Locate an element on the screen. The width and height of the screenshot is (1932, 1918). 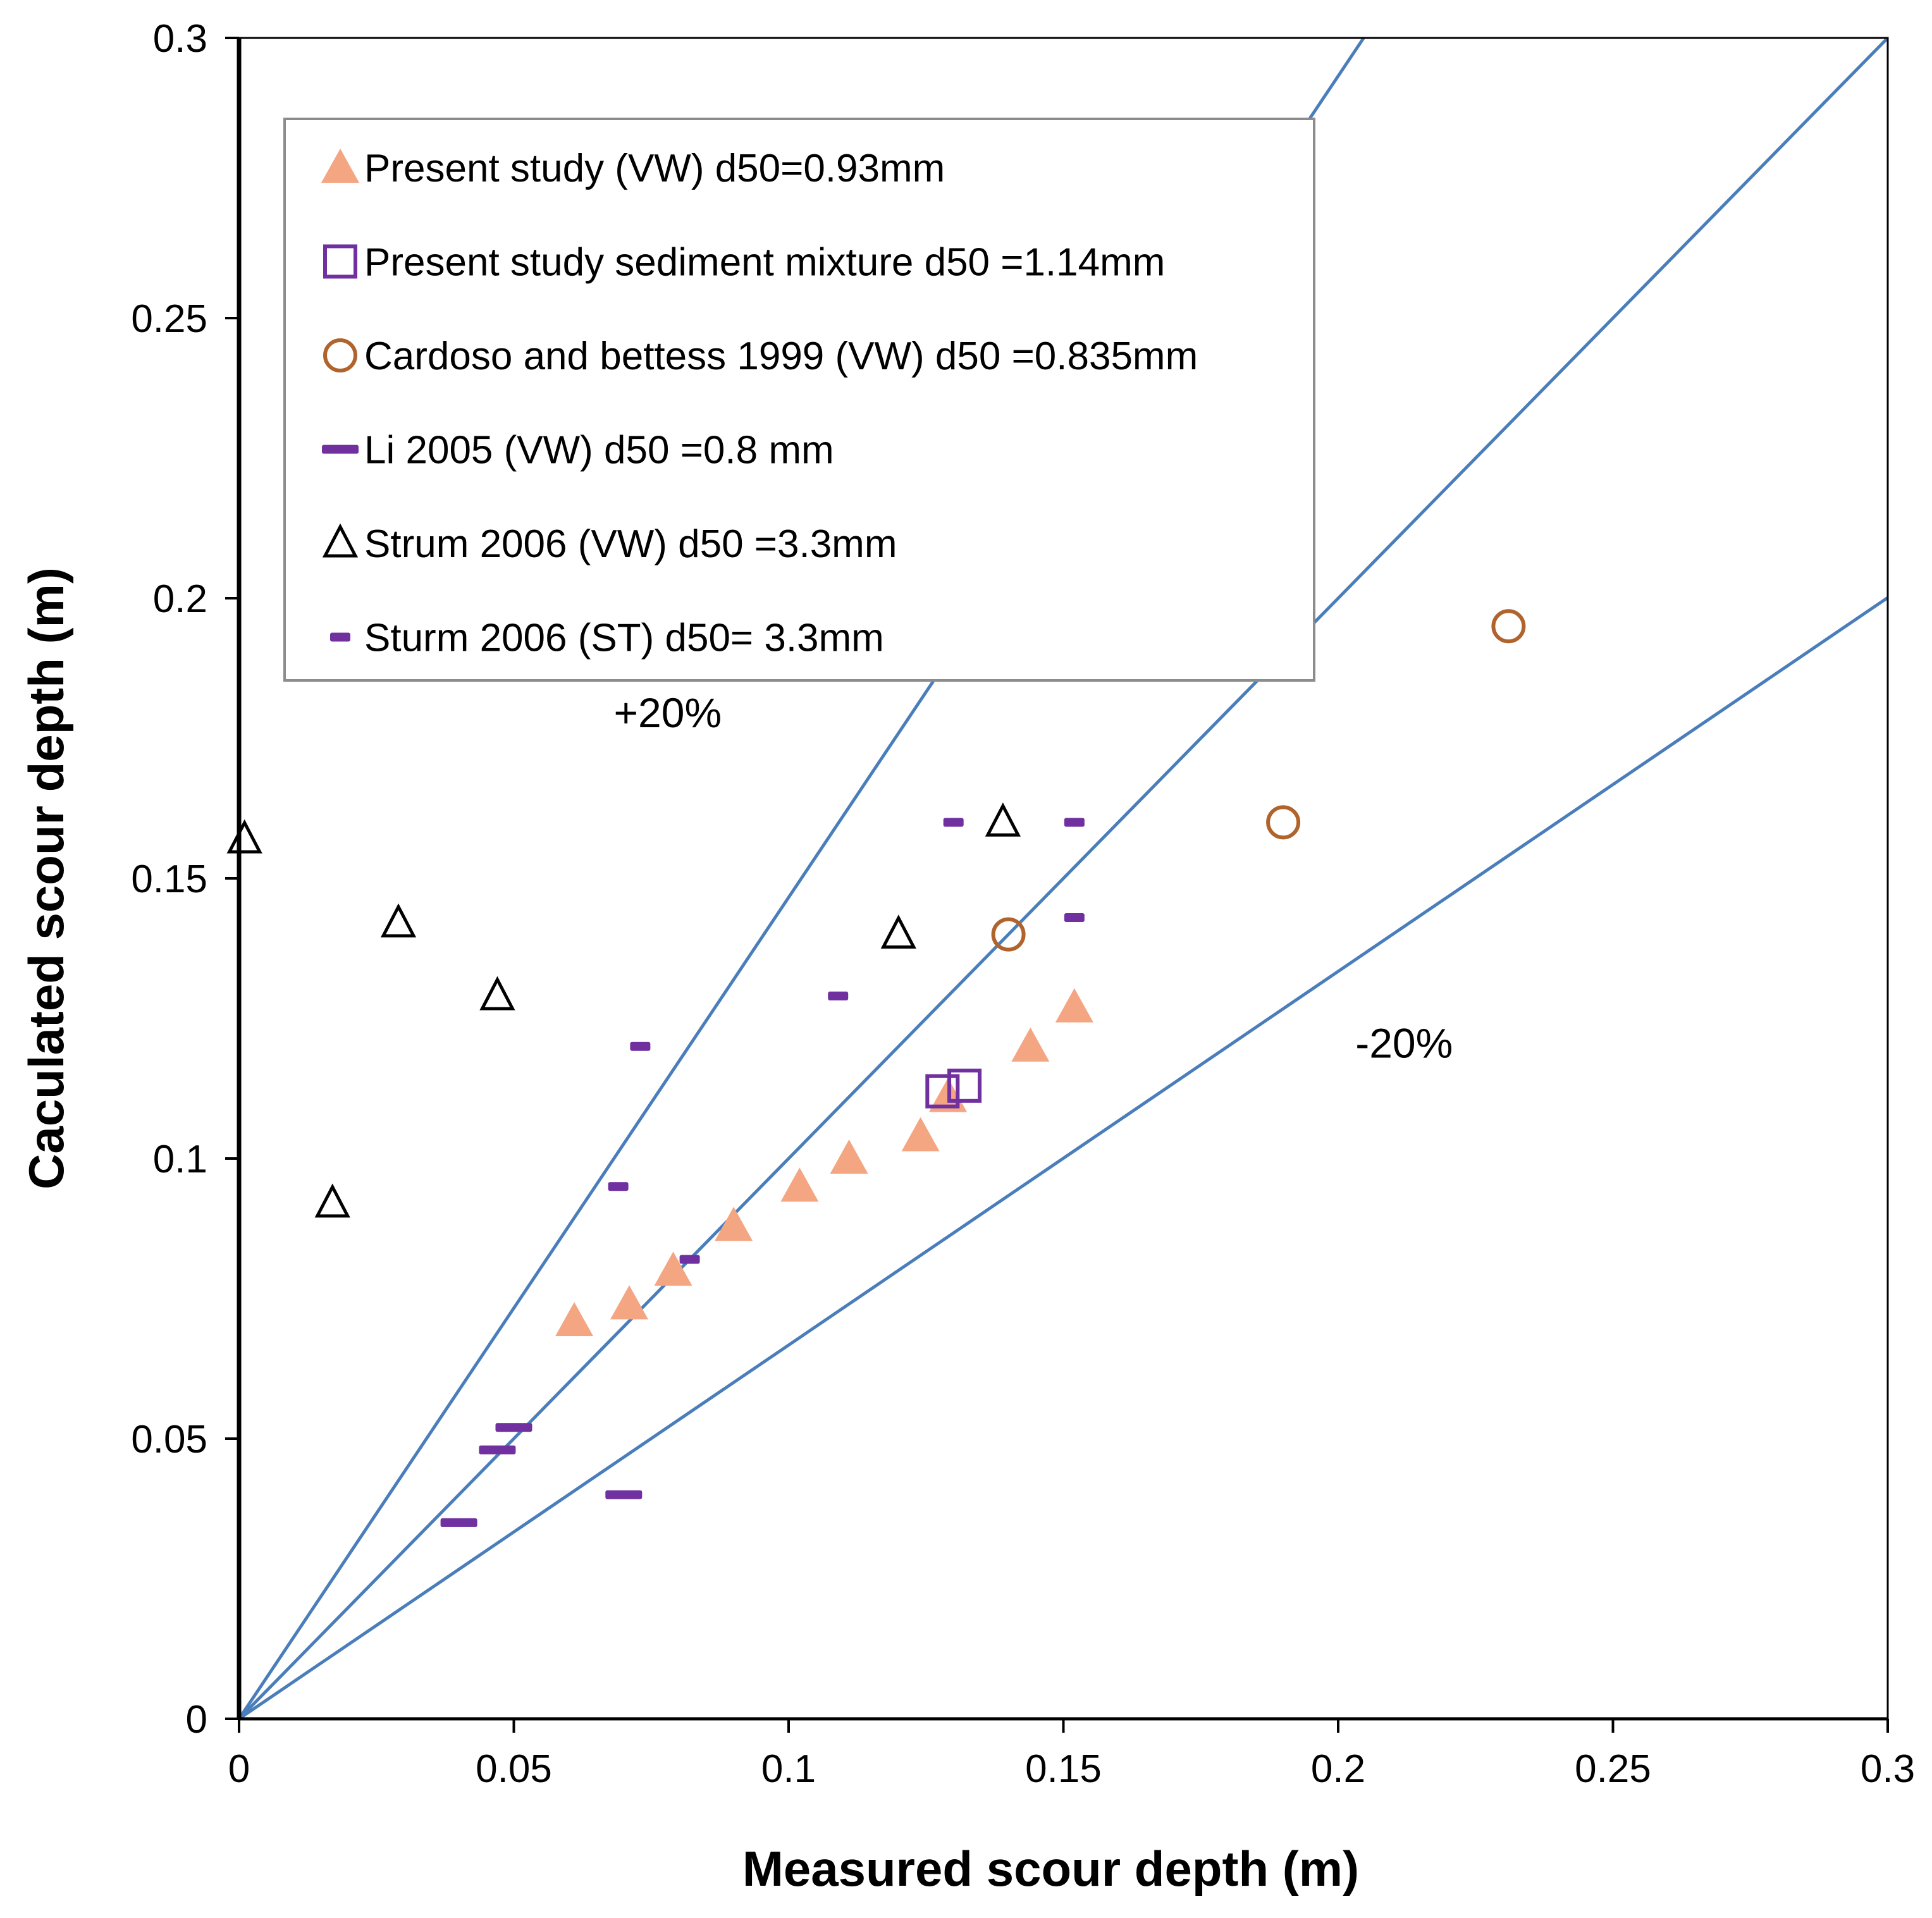
y-axis-title: Caculated scour depth (m) is located at coordinates (46, 878).